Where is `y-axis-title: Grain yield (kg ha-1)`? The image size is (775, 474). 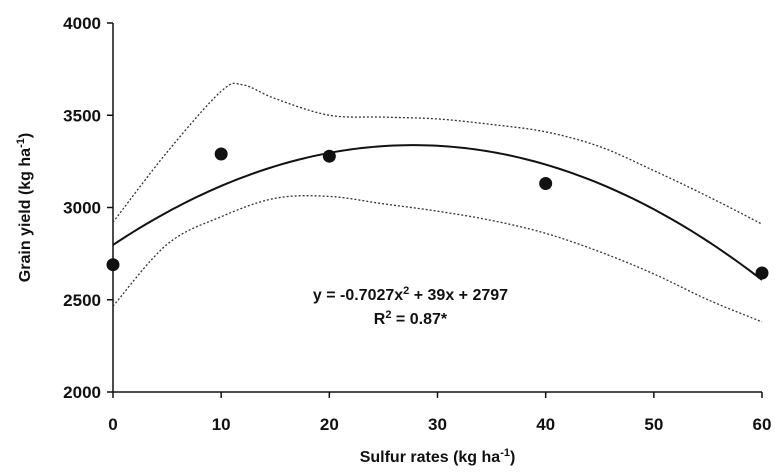 y-axis-title: Grain yield (kg ha-1) is located at coordinates (24, 207).